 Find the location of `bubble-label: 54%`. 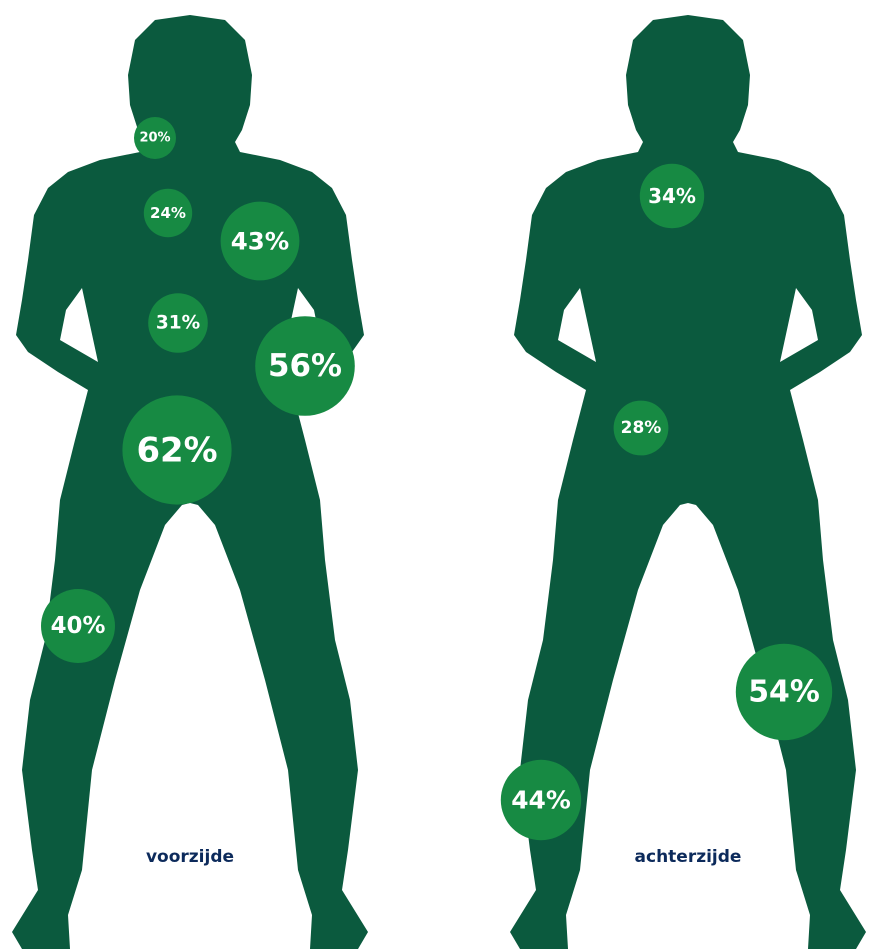

bubble-label: 54% is located at coordinates (784, 692).